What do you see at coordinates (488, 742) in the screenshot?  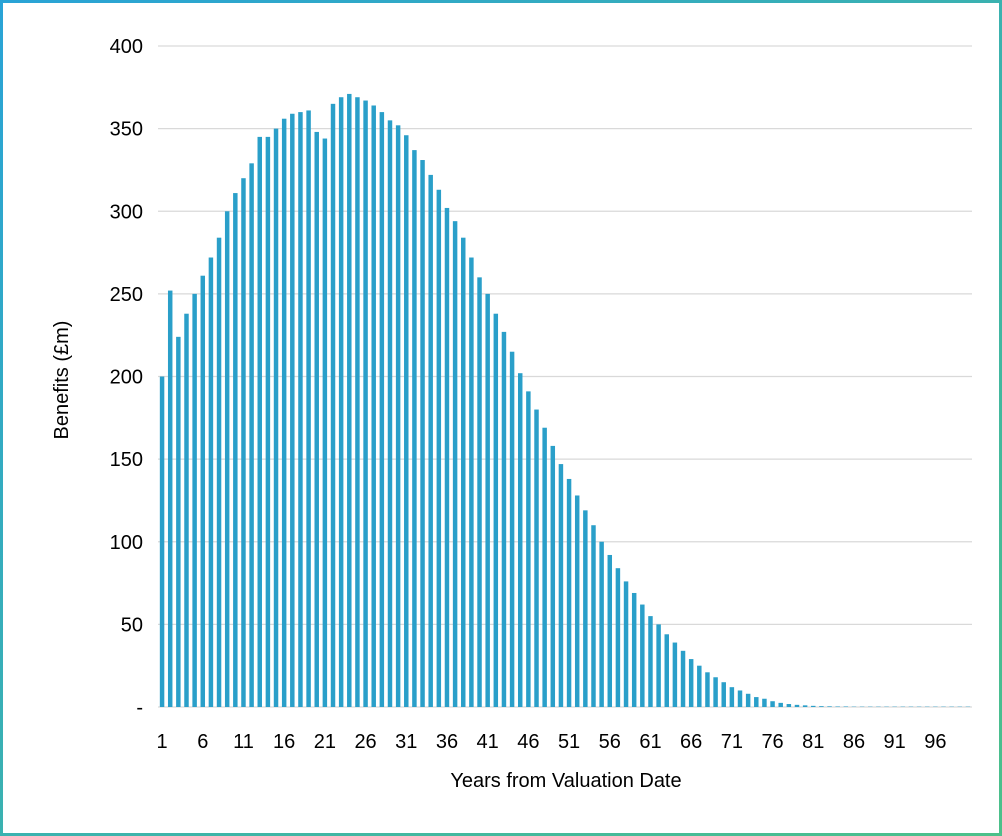 I see `x-tick-label: 41` at bounding box center [488, 742].